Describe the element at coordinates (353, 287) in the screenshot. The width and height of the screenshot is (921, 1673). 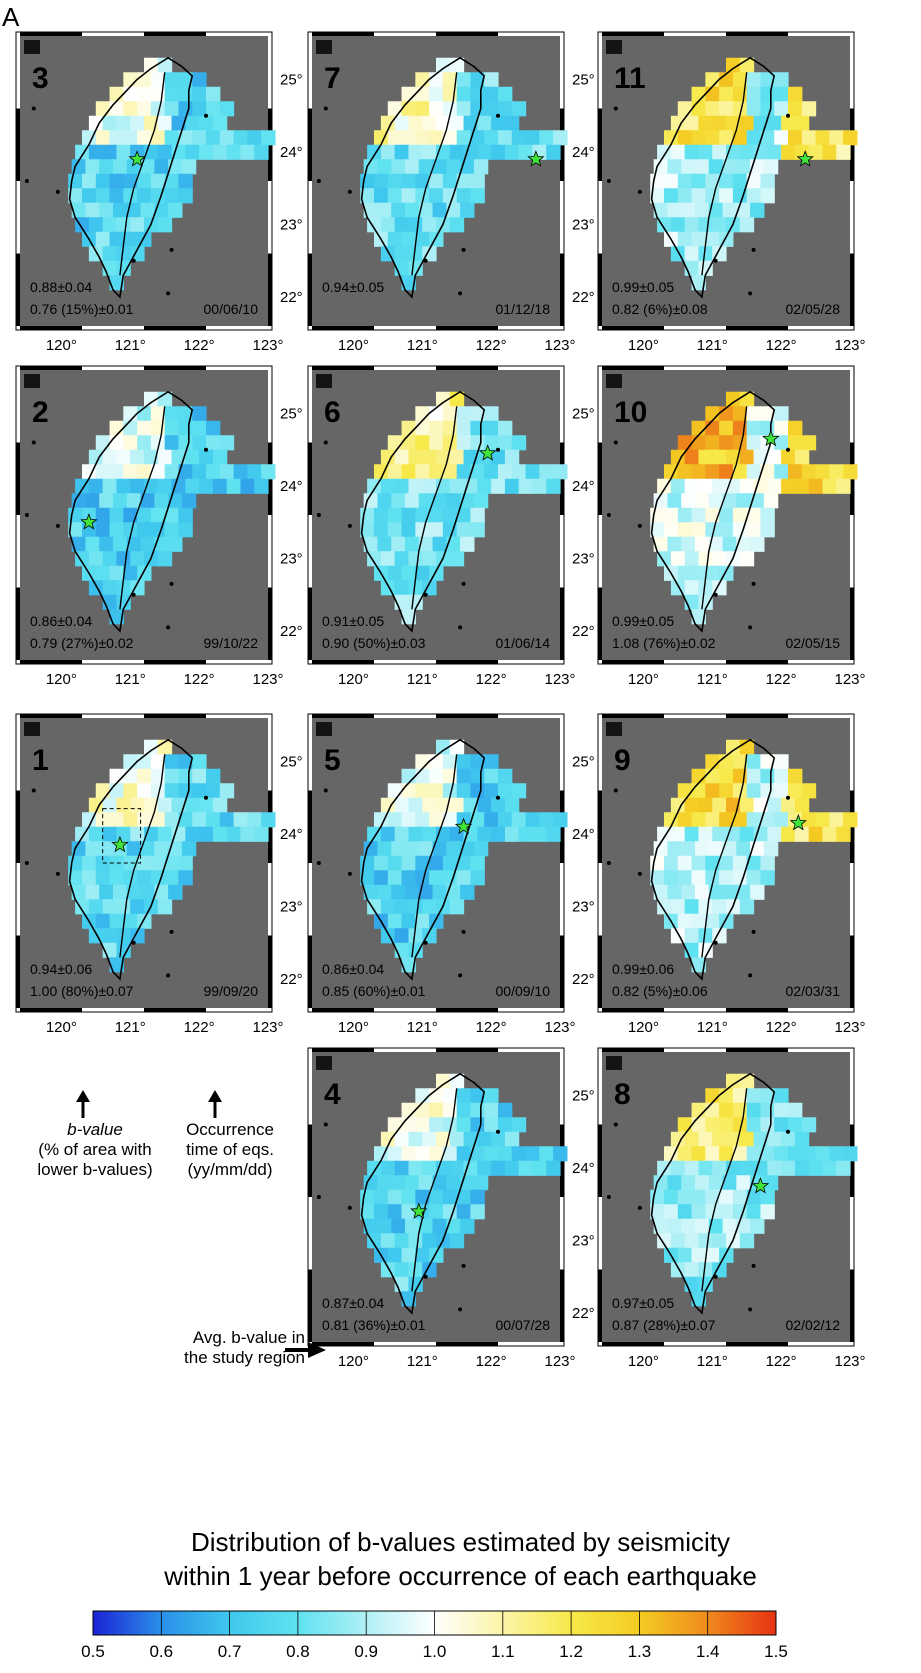
I see `average-b-value: 0.94±0.05` at that location.